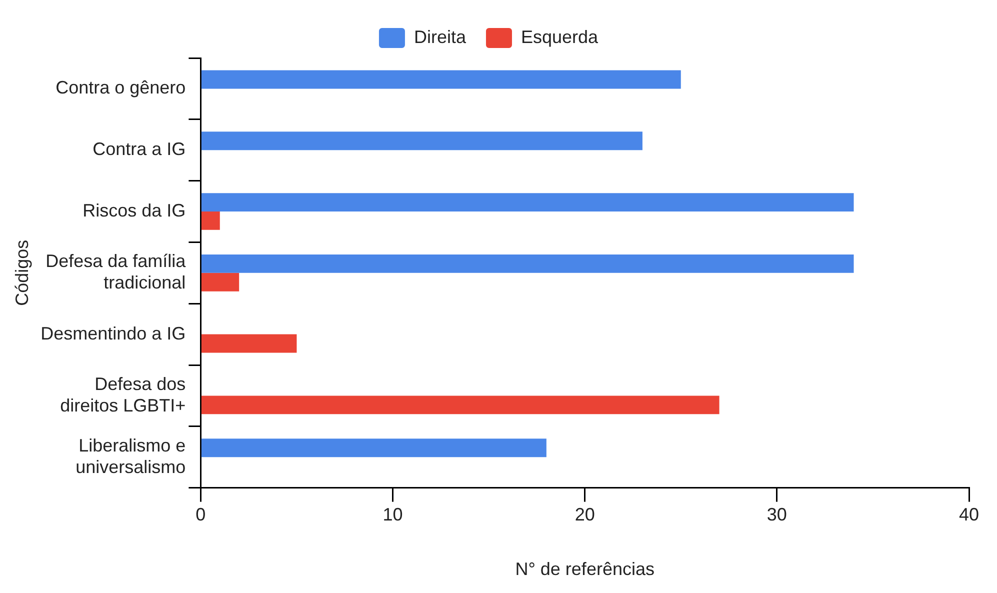 The width and height of the screenshot is (997, 593). Describe the element at coordinates (123, 395) in the screenshot. I see `y-tick-label: Defesa dos direitos LGBTI+` at that location.